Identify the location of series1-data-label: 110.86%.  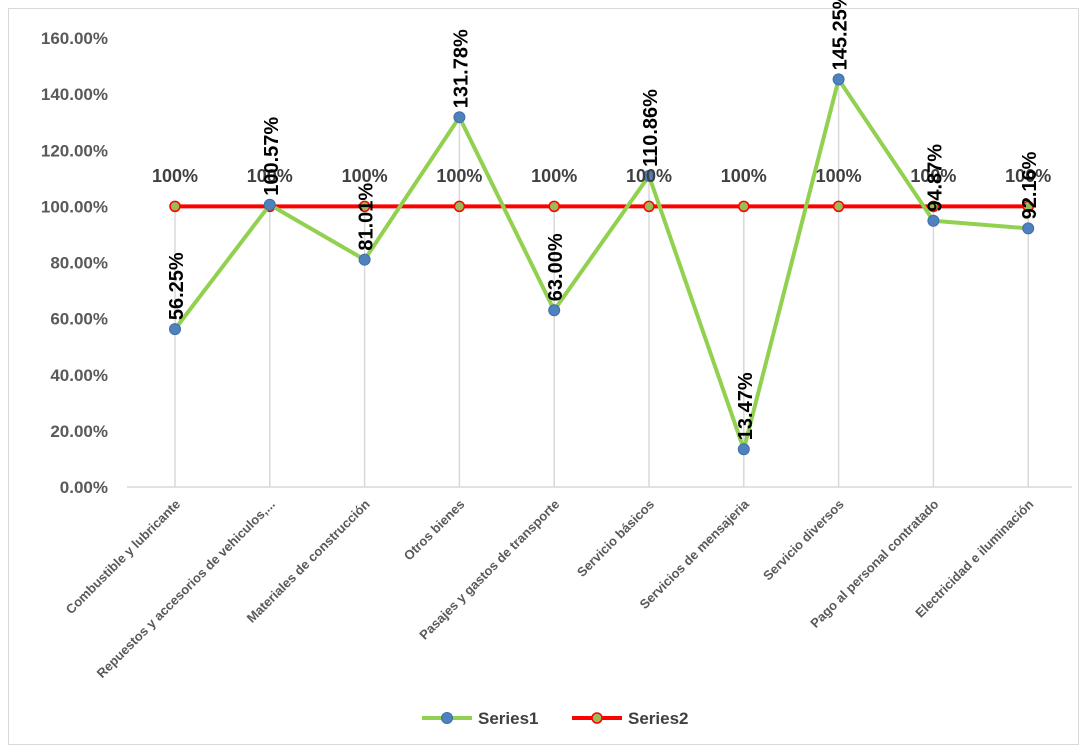
(651, 128).